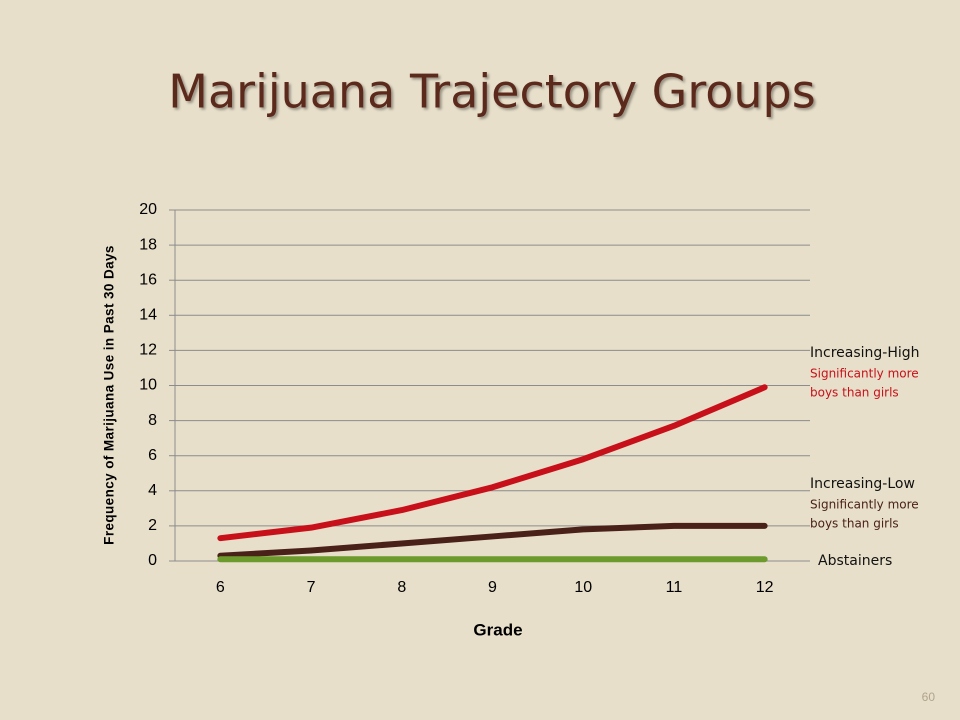 Image resolution: width=960 pixels, height=720 pixels. What do you see at coordinates (152, 490) in the screenshot?
I see `y-tick-label: 4` at bounding box center [152, 490].